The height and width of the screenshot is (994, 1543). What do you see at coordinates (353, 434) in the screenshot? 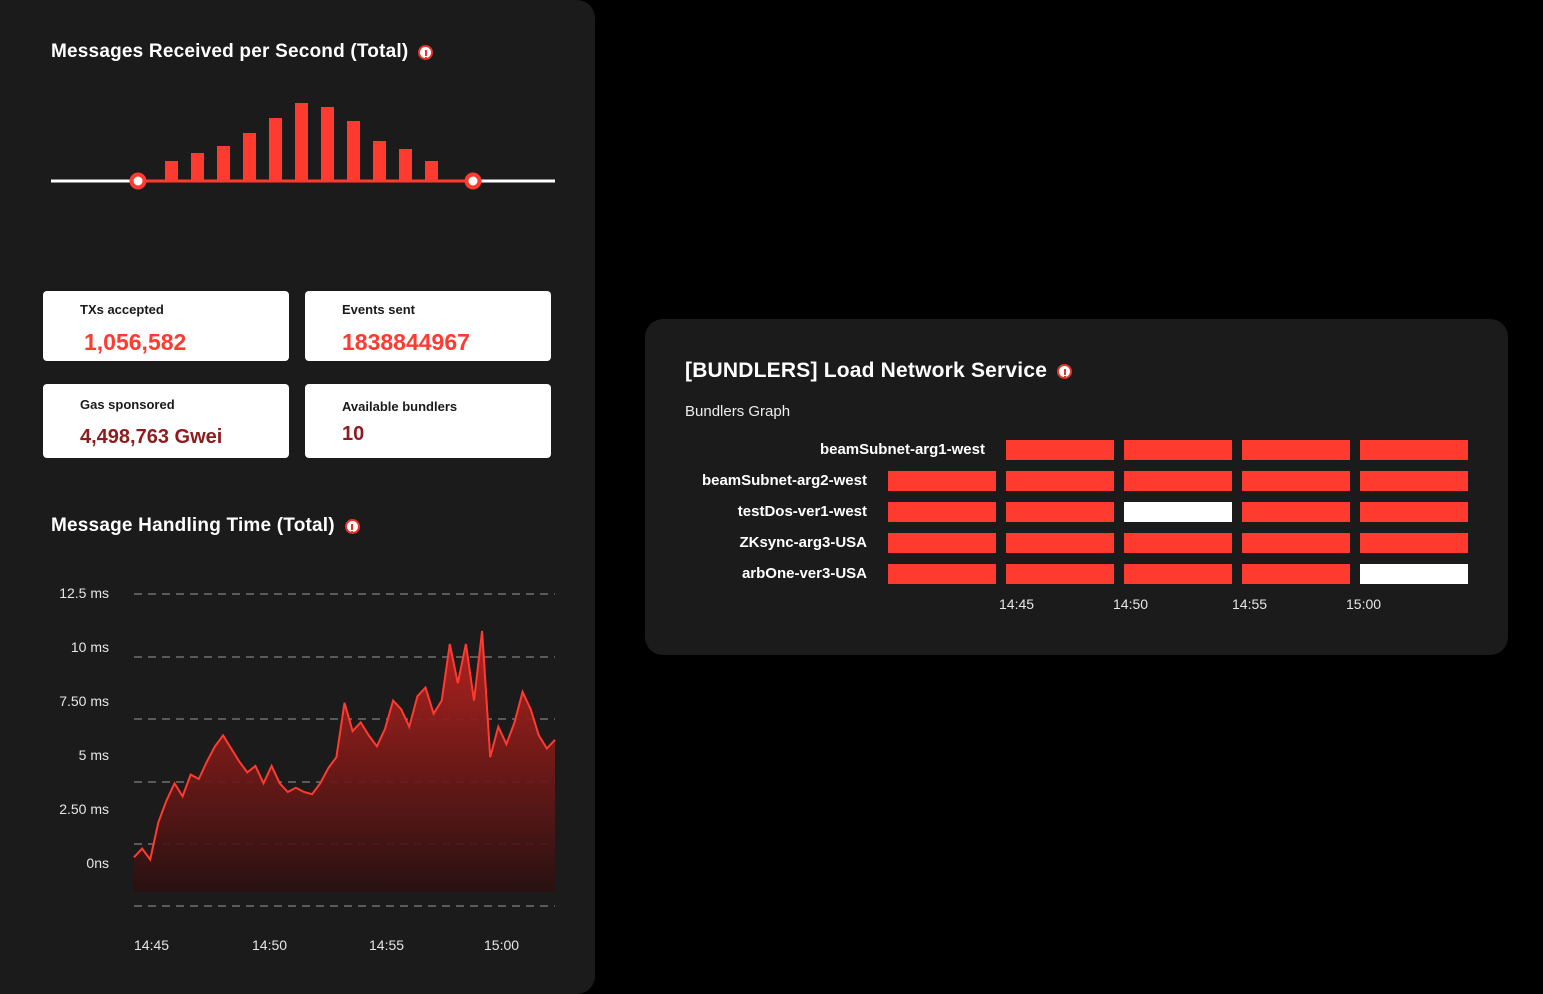
I see `available-bundlers-value: 10` at bounding box center [353, 434].